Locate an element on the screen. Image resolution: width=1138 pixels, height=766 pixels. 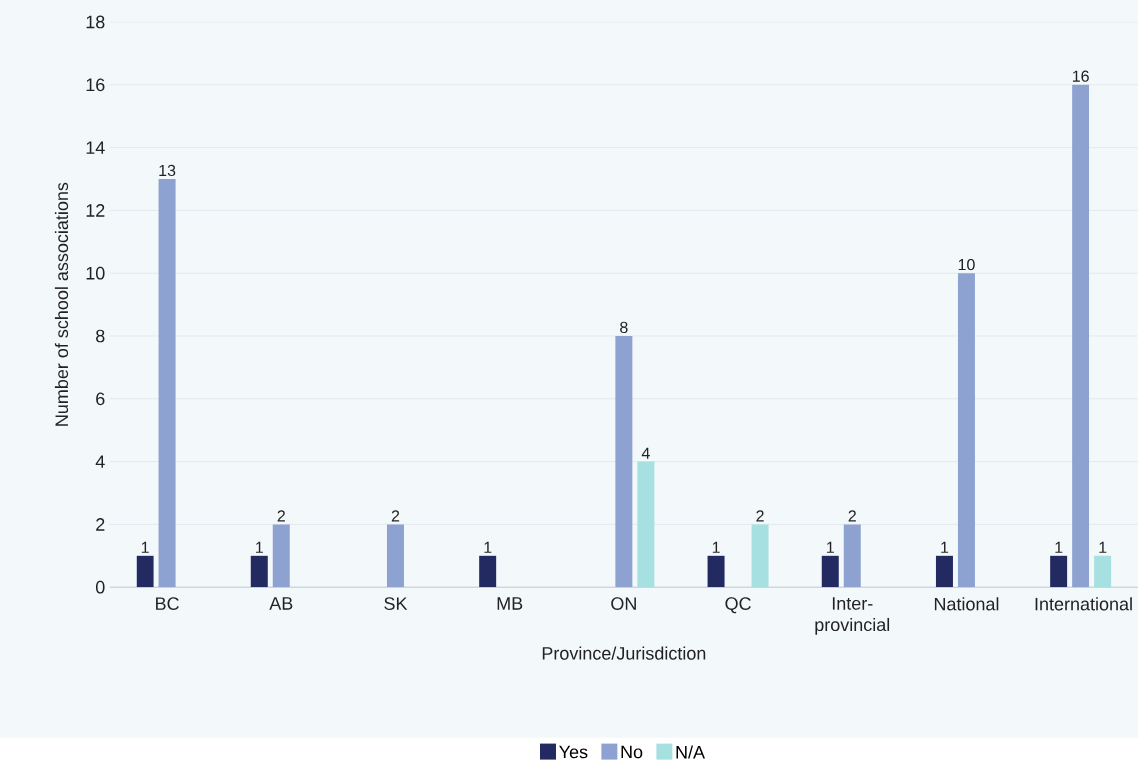
y-tick-label: 0 is located at coordinates (100, 587).